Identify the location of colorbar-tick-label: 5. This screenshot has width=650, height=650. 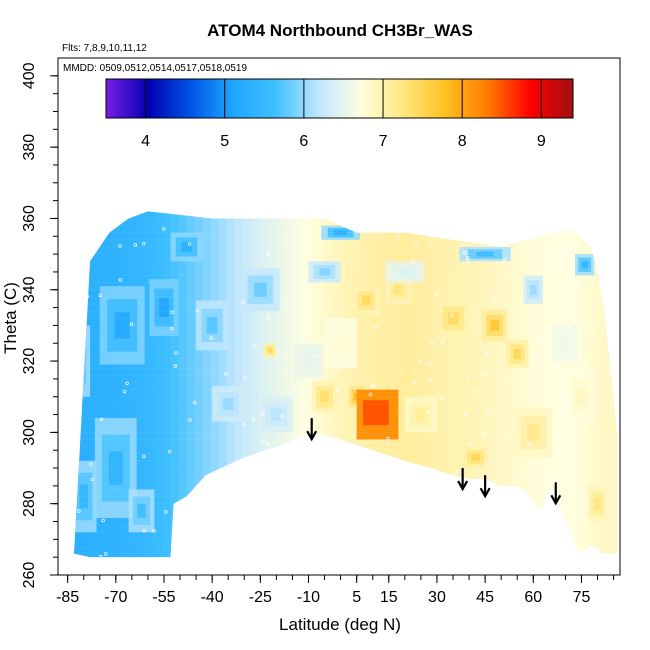
(224, 141).